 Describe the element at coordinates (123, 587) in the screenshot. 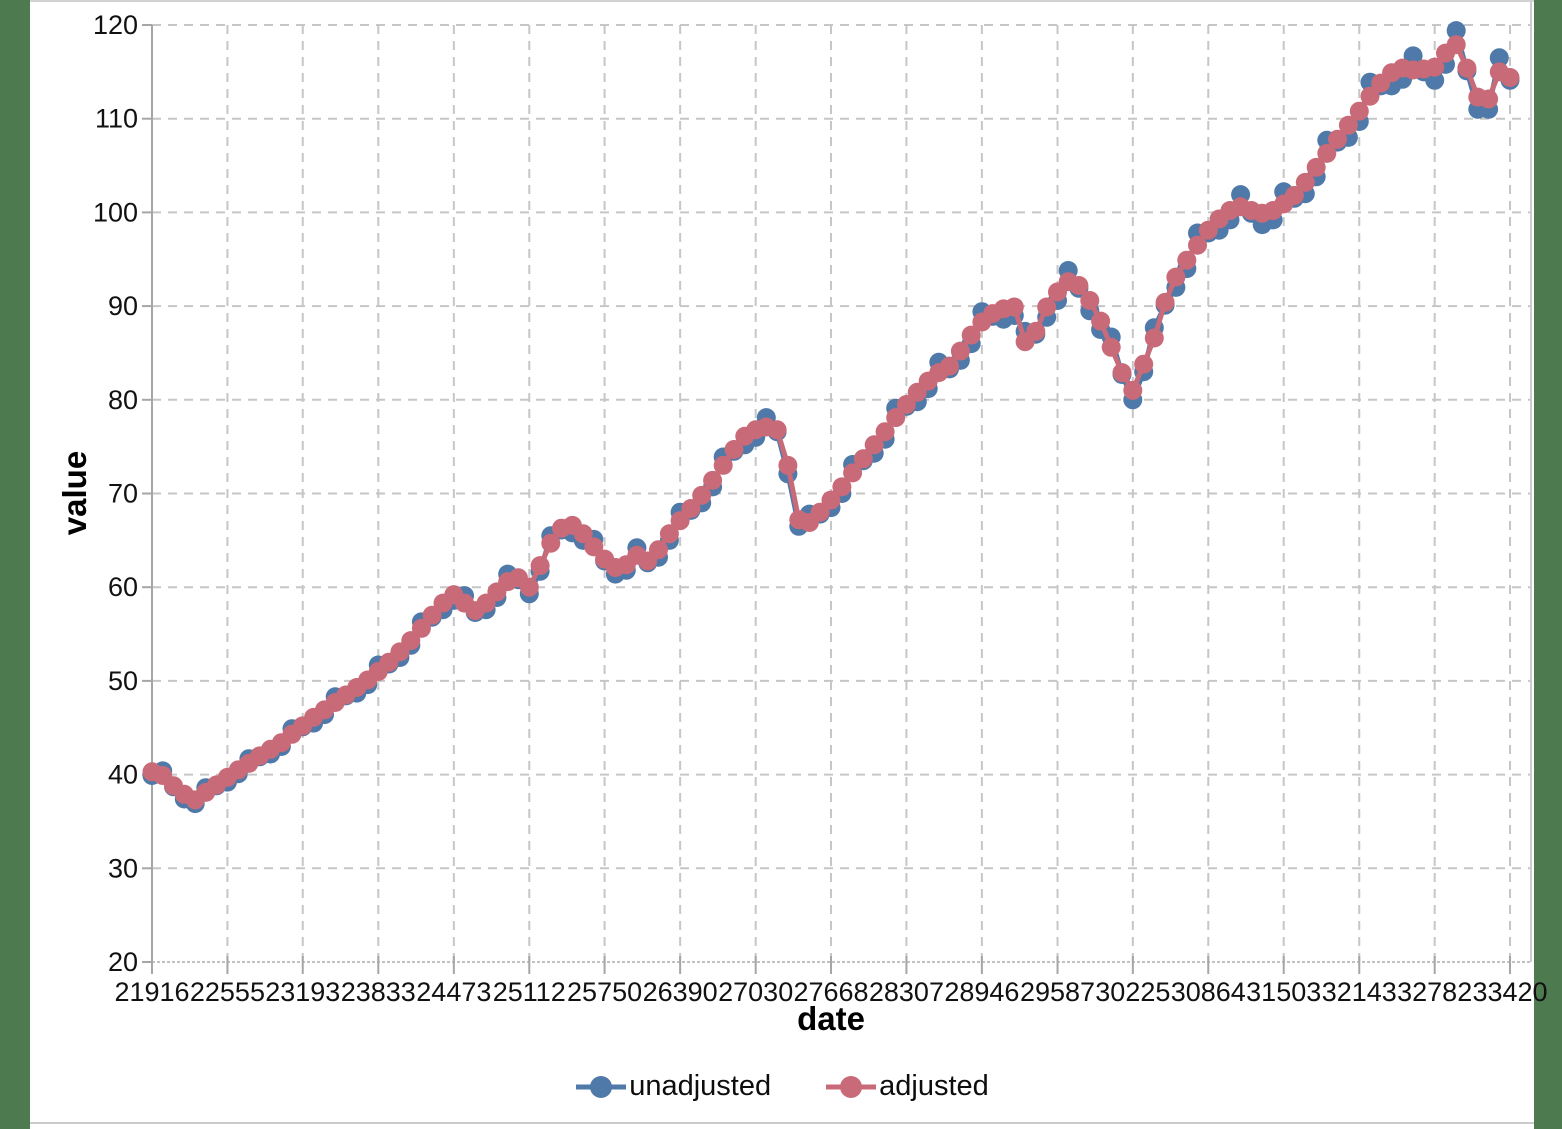

I see `svg-text: 60` at that location.